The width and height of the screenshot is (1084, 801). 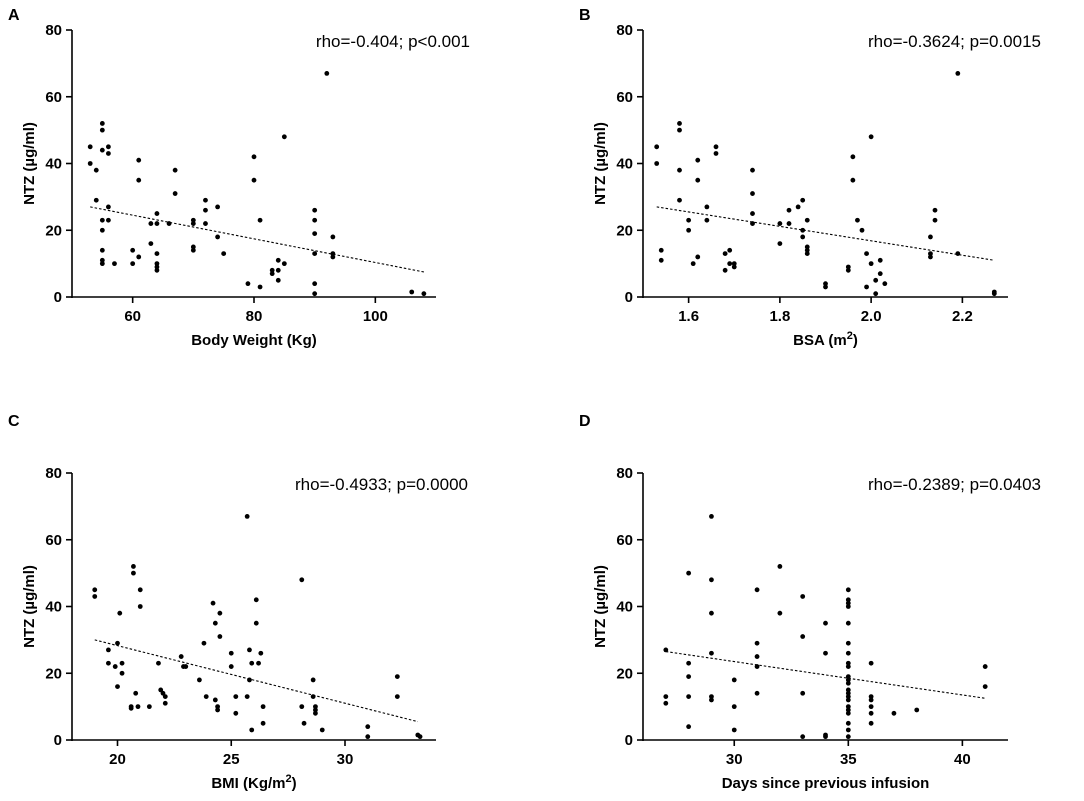 What do you see at coordinates (253, 782) in the screenshot?
I see `x-axis-title: BMI (Kg/m2)` at bounding box center [253, 782].